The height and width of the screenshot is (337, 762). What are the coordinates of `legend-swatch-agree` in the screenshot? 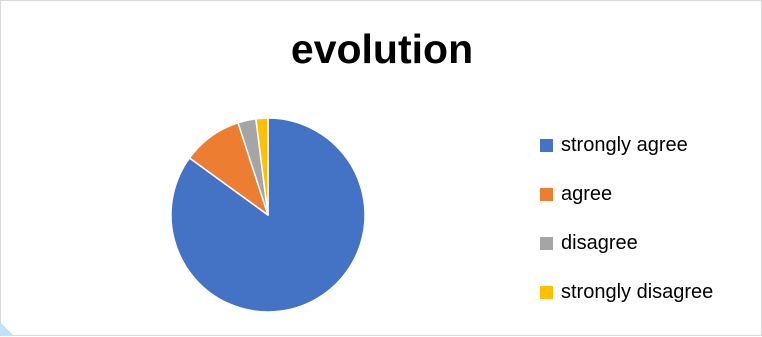 It's located at (546, 194).